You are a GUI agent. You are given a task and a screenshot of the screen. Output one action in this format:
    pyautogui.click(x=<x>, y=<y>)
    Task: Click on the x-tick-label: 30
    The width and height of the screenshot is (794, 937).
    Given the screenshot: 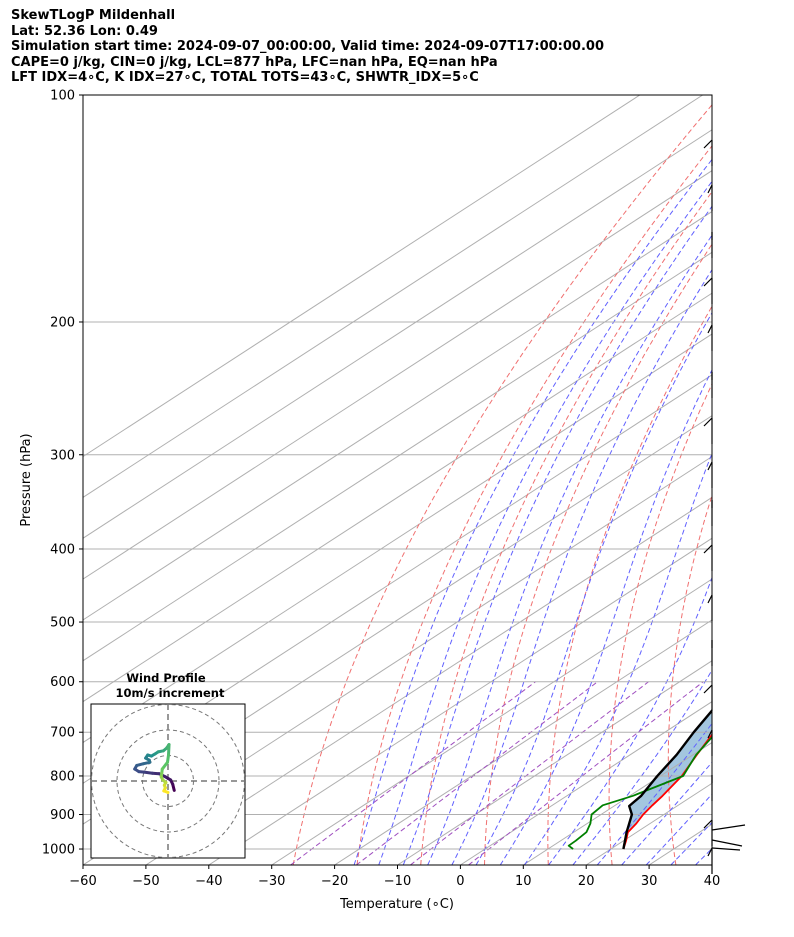 What is the action you would take?
    pyautogui.click(x=649, y=881)
    